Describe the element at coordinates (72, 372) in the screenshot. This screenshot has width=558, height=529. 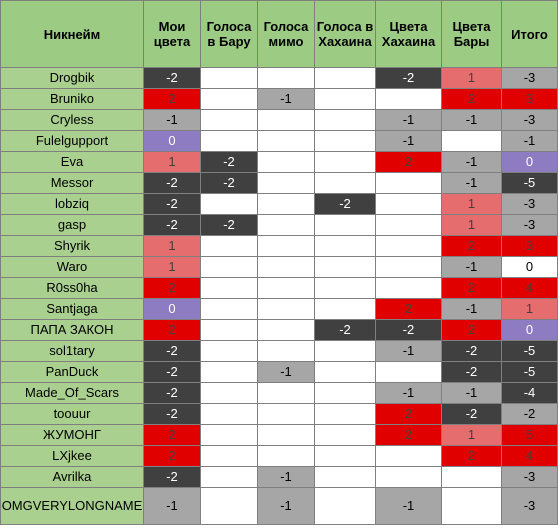
I see `nickname-cell: PanDuck` at that location.